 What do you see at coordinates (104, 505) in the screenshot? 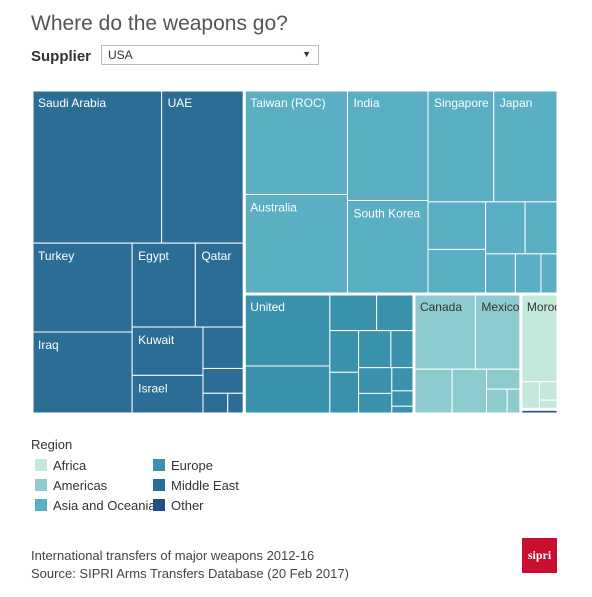
I see `legend-label: Asia and Oceania` at bounding box center [104, 505].